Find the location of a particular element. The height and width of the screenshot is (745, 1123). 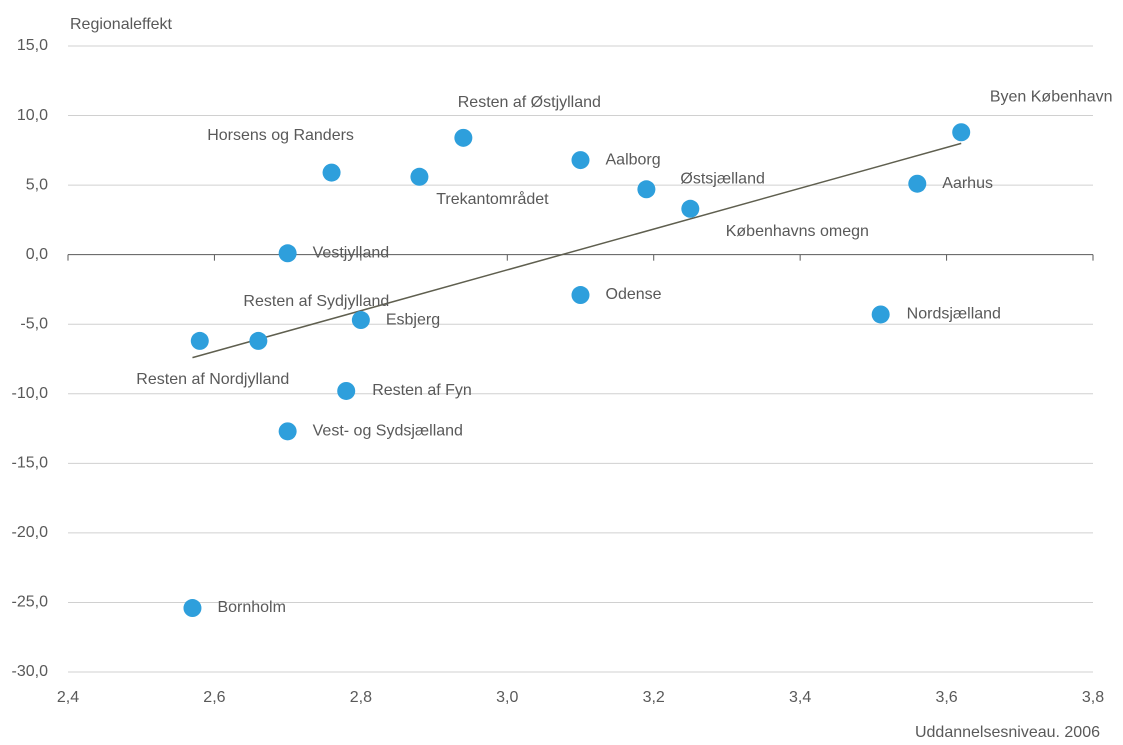

x-tick-label: 3,2 is located at coordinates (654, 697).